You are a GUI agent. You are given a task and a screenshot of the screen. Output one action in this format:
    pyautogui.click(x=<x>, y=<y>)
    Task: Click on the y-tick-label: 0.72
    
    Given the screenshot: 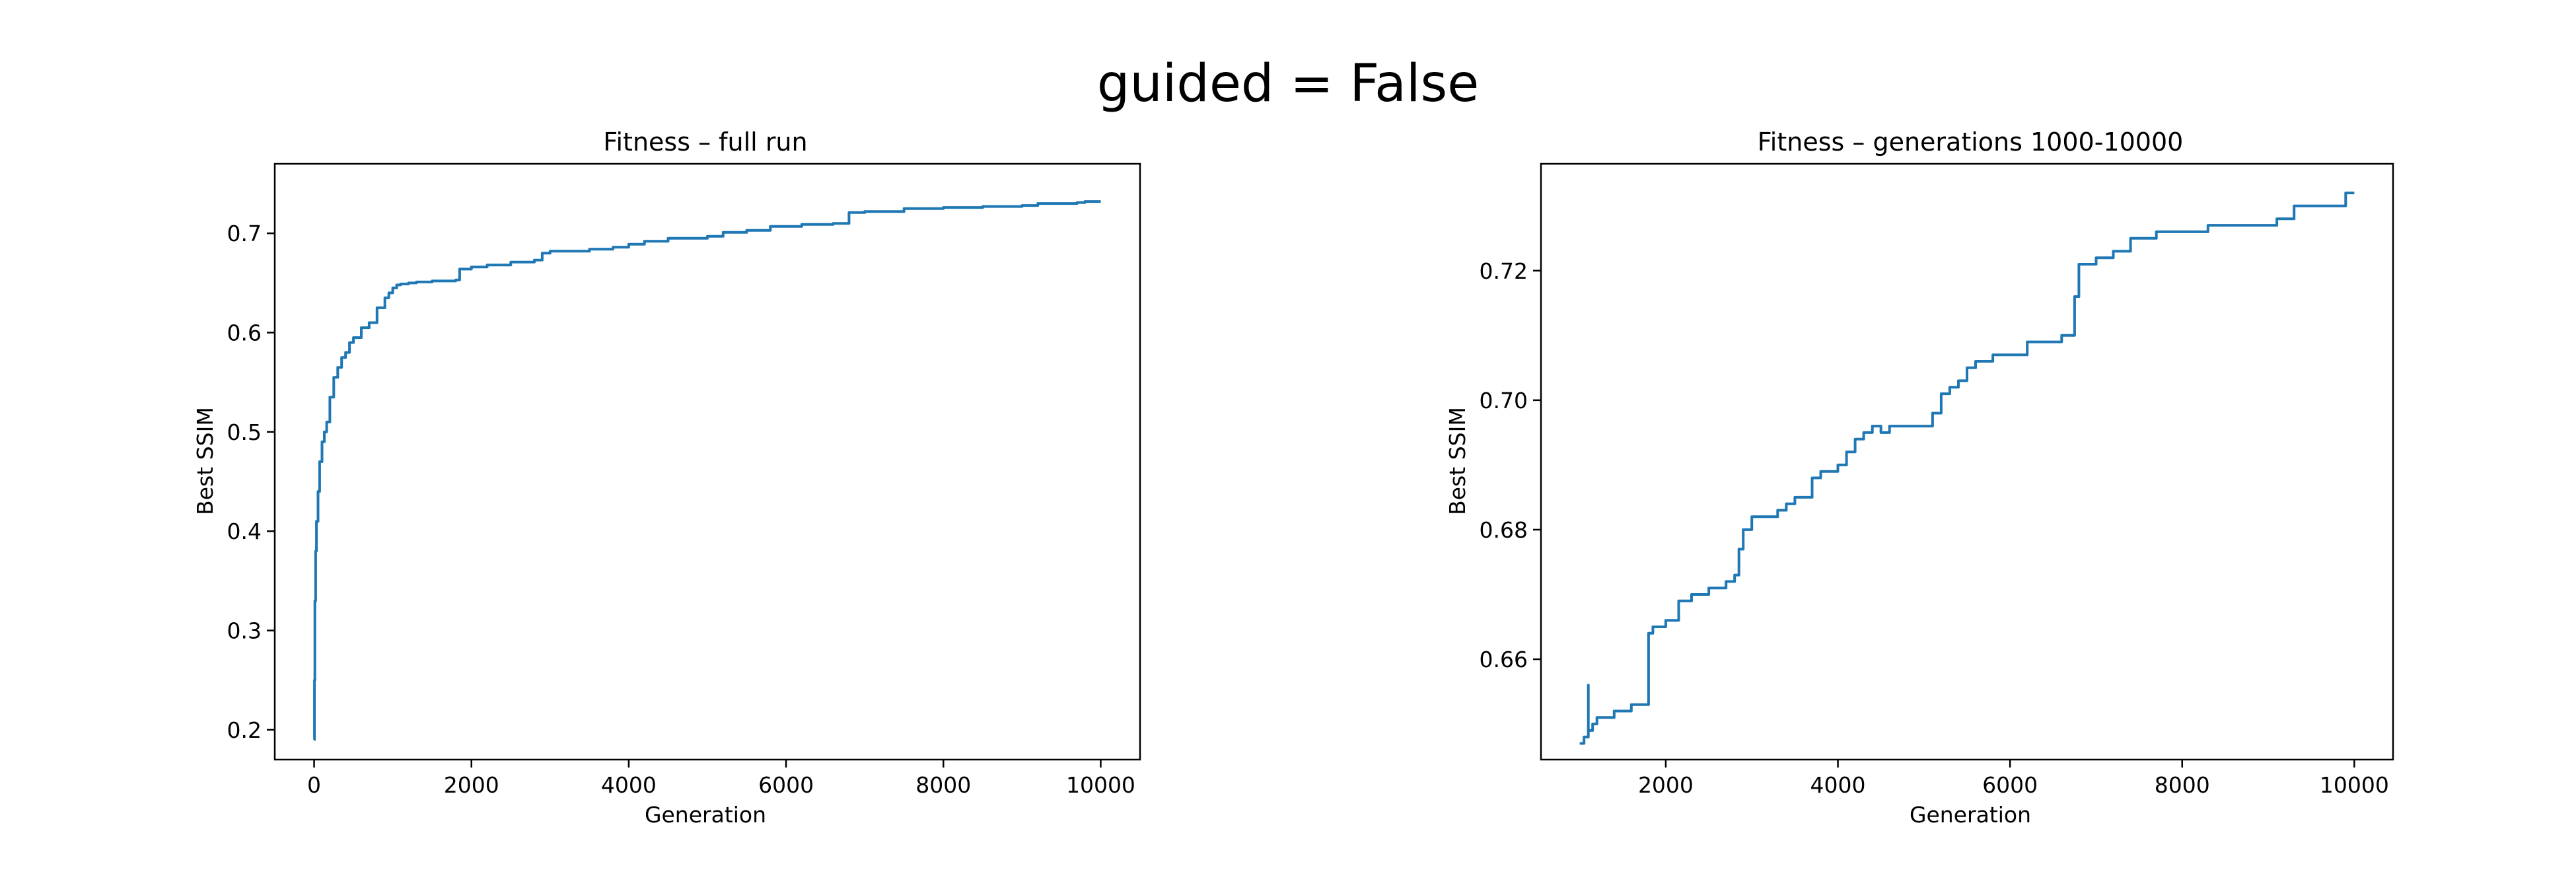 What is the action you would take?
    pyautogui.click(x=1504, y=271)
    